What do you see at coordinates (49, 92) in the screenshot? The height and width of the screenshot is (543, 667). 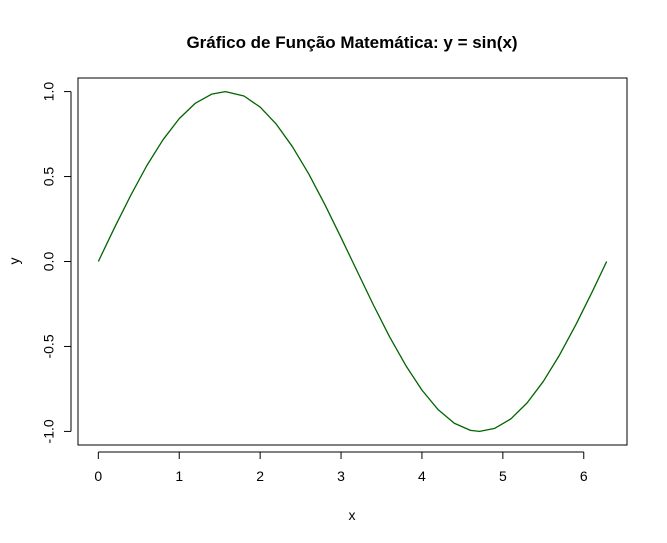 I see `y-tick-label: 1.0` at bounding box center [49, 92].